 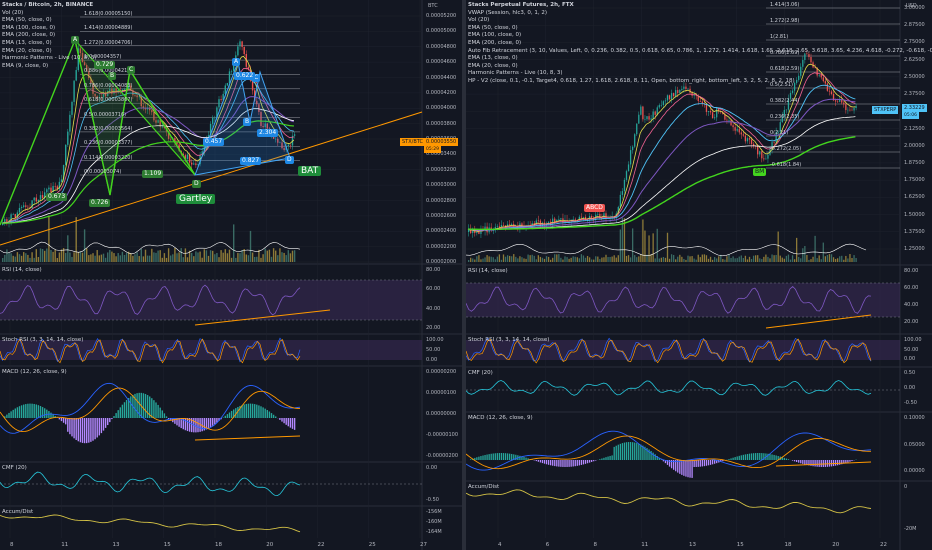 I want to click on legend-item: Stacks Perpetual Futures, 2h, FTX, so click(x=521, y=5).